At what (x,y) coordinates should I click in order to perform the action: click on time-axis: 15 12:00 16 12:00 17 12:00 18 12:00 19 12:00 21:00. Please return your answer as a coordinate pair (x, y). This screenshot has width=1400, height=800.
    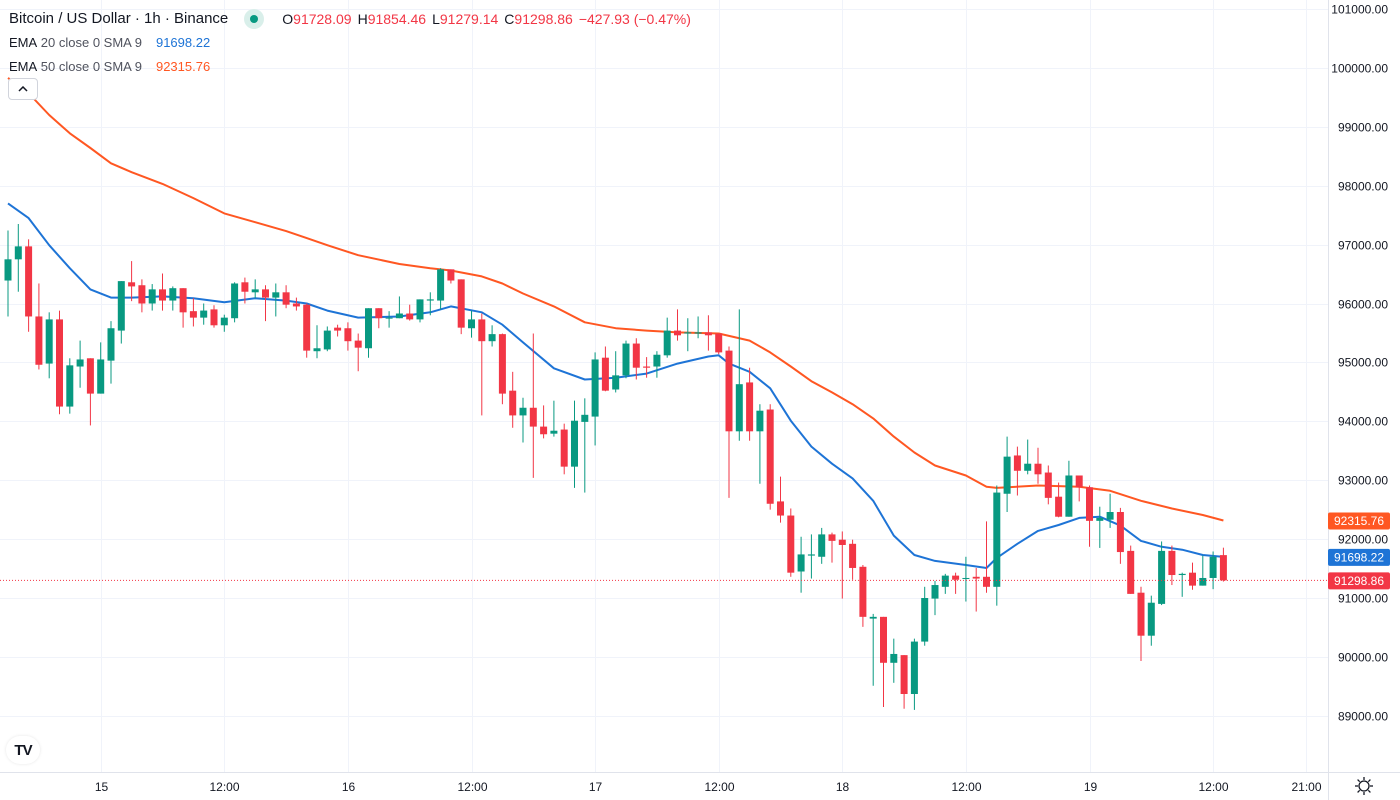
    Looking at the image, I should click on (708, 787).